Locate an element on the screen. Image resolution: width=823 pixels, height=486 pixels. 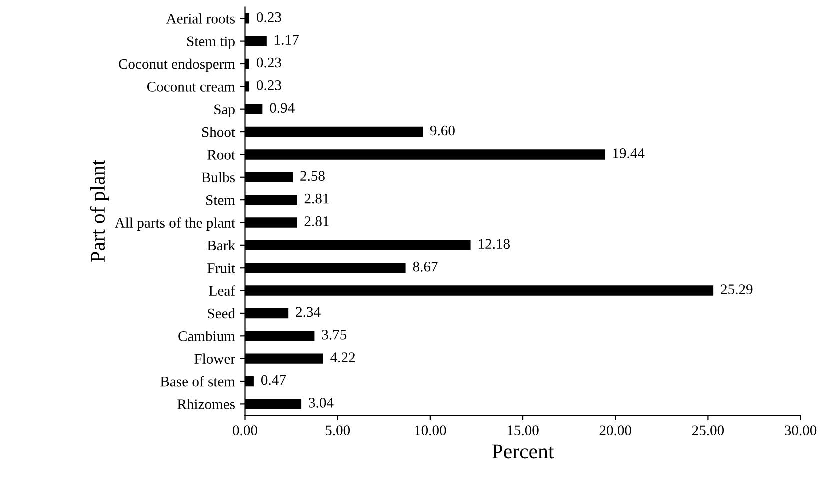
y-axis-title: Part of plant is located at coordinates (100, 211).